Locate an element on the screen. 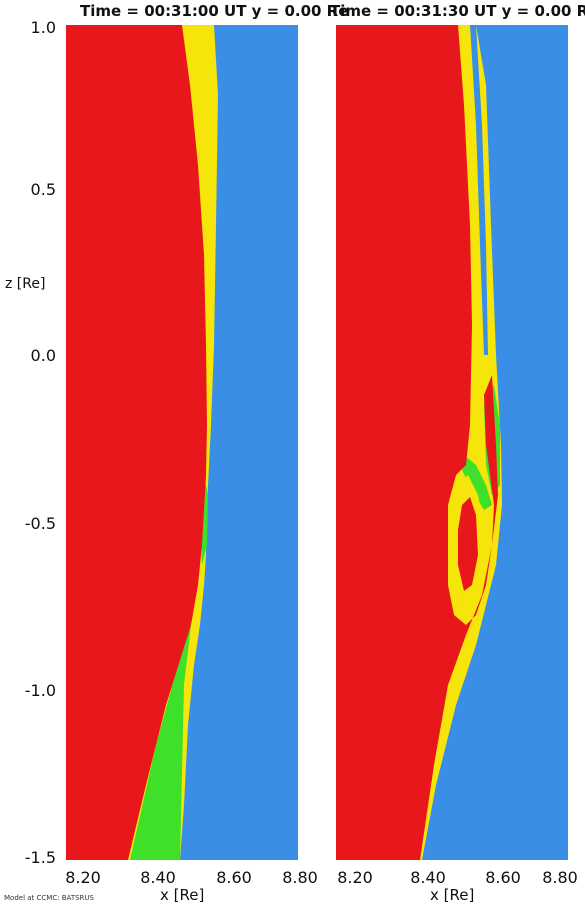  y-tick-label: 1.0 is located at coordinates (43, 27).